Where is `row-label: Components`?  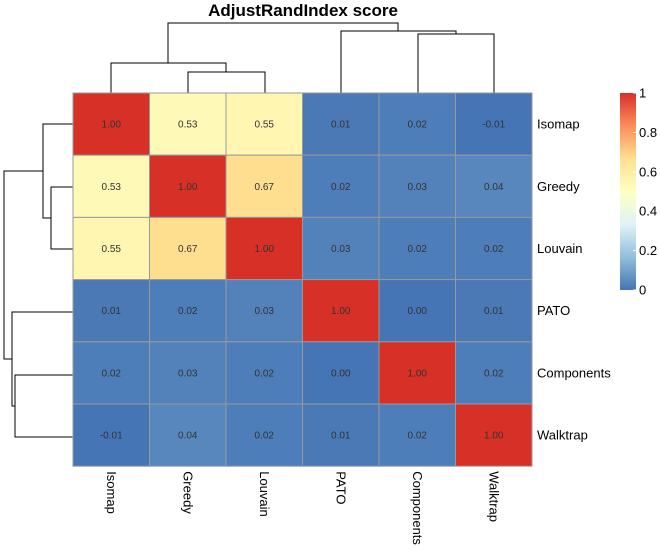
row-label: Components is located at coordinates (574, 372).